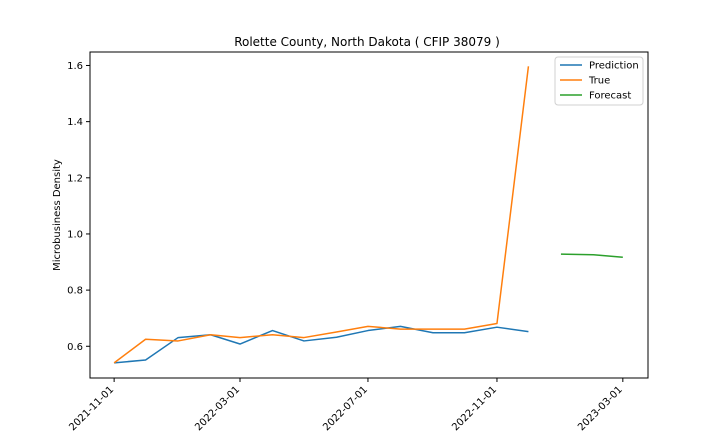 The image size is (720, 432). Describe the element at coordinates (91, 408) in the screenshot. I see `x-tick-label: 2021-11-01` at that location.